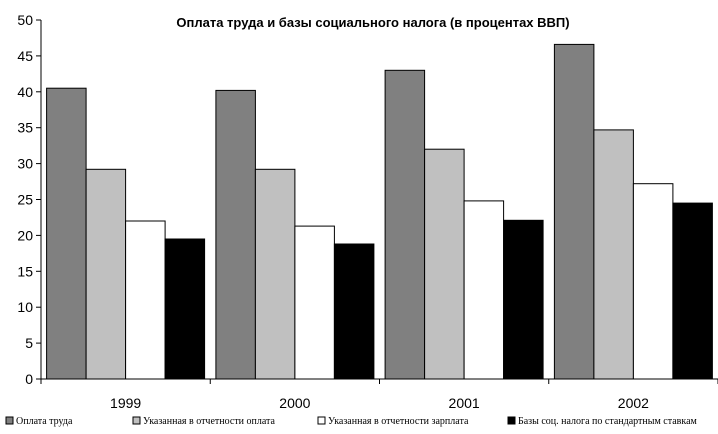 The height and width of the screenshot is (434, 718). I want to click on bar-s1-2001, so click(405, 224).